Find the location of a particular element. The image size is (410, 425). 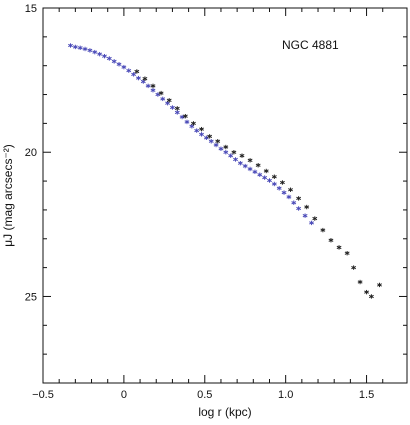

x-tick-label: 0.5 is located at coordinates (204, 395).